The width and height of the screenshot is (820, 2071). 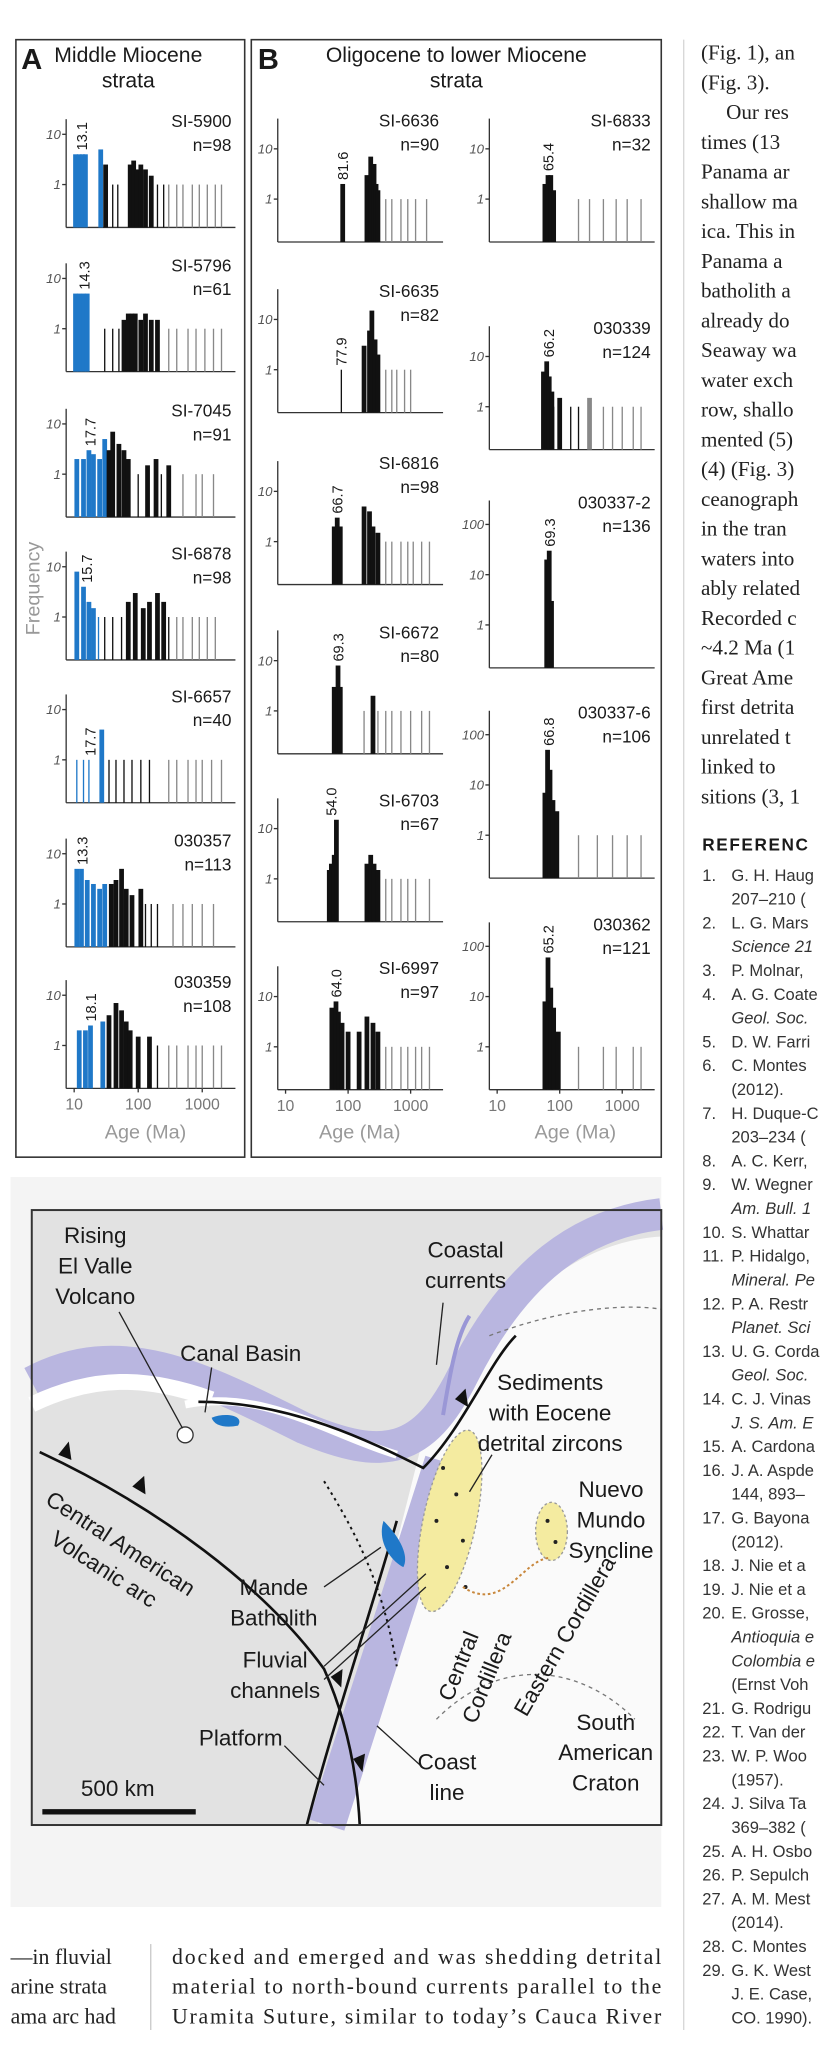 What do you see at coordinates (462, 1540) in the screenshot?
I see `dot` at bounding box center [462, 1540].